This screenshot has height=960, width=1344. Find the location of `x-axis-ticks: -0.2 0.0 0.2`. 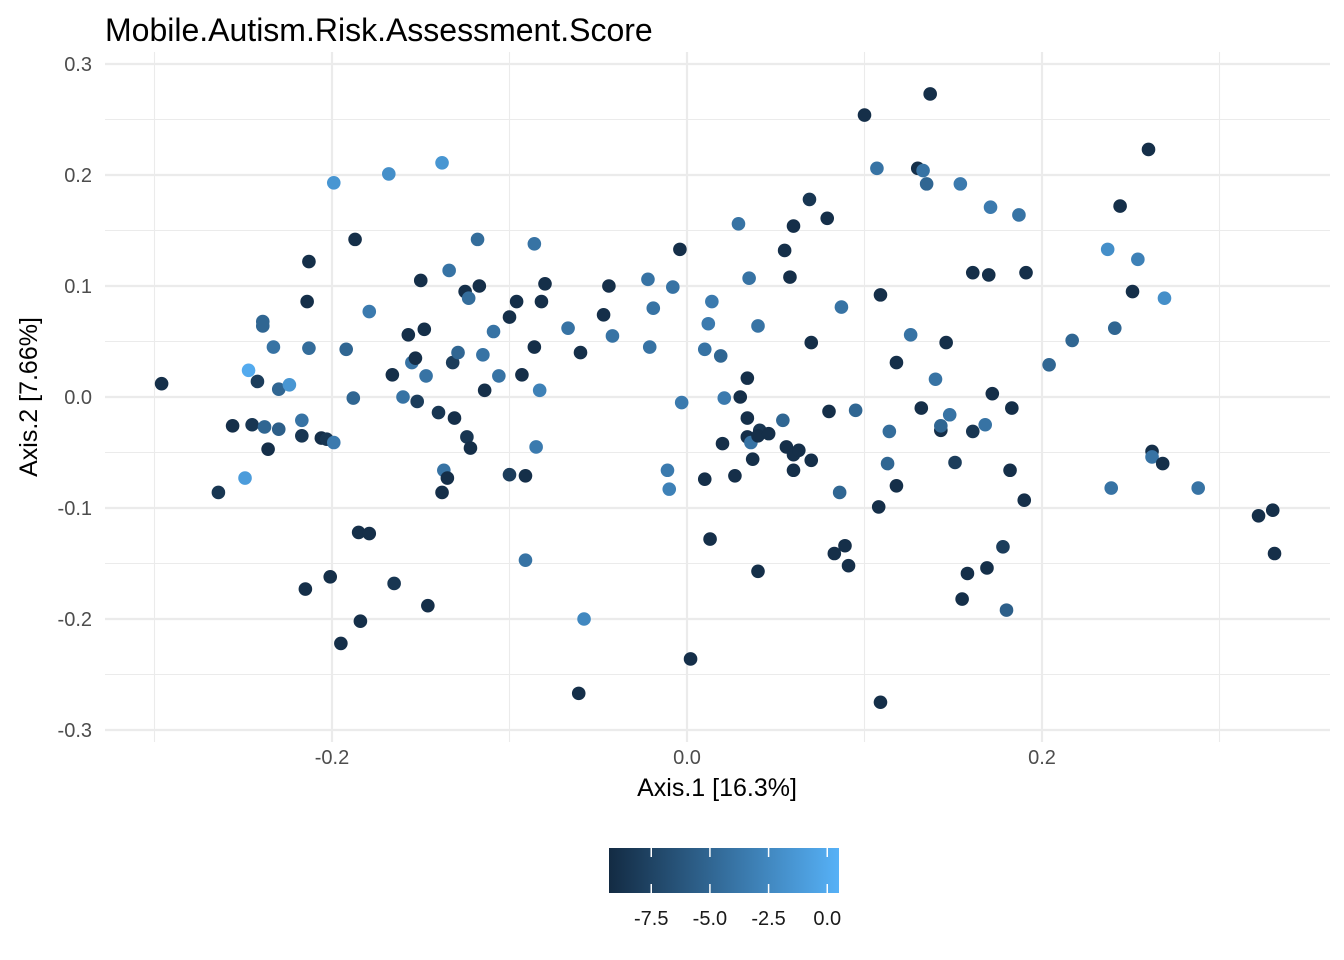

x-axis-ticks: -0.2 0.0 0.2 is located at coordinates (685, 758).